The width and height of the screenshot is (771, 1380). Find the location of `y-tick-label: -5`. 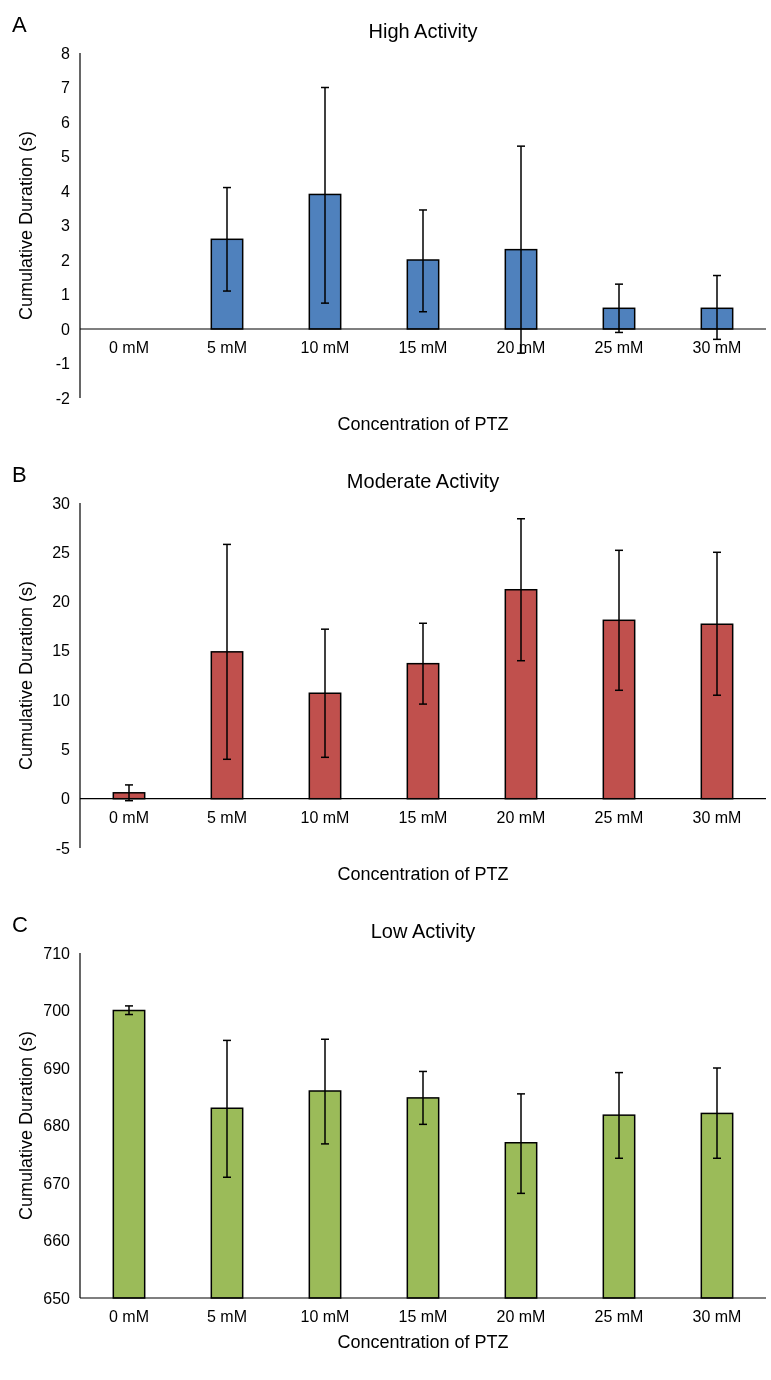

y-tick-label: -5 is located at coordinates (63, 848).